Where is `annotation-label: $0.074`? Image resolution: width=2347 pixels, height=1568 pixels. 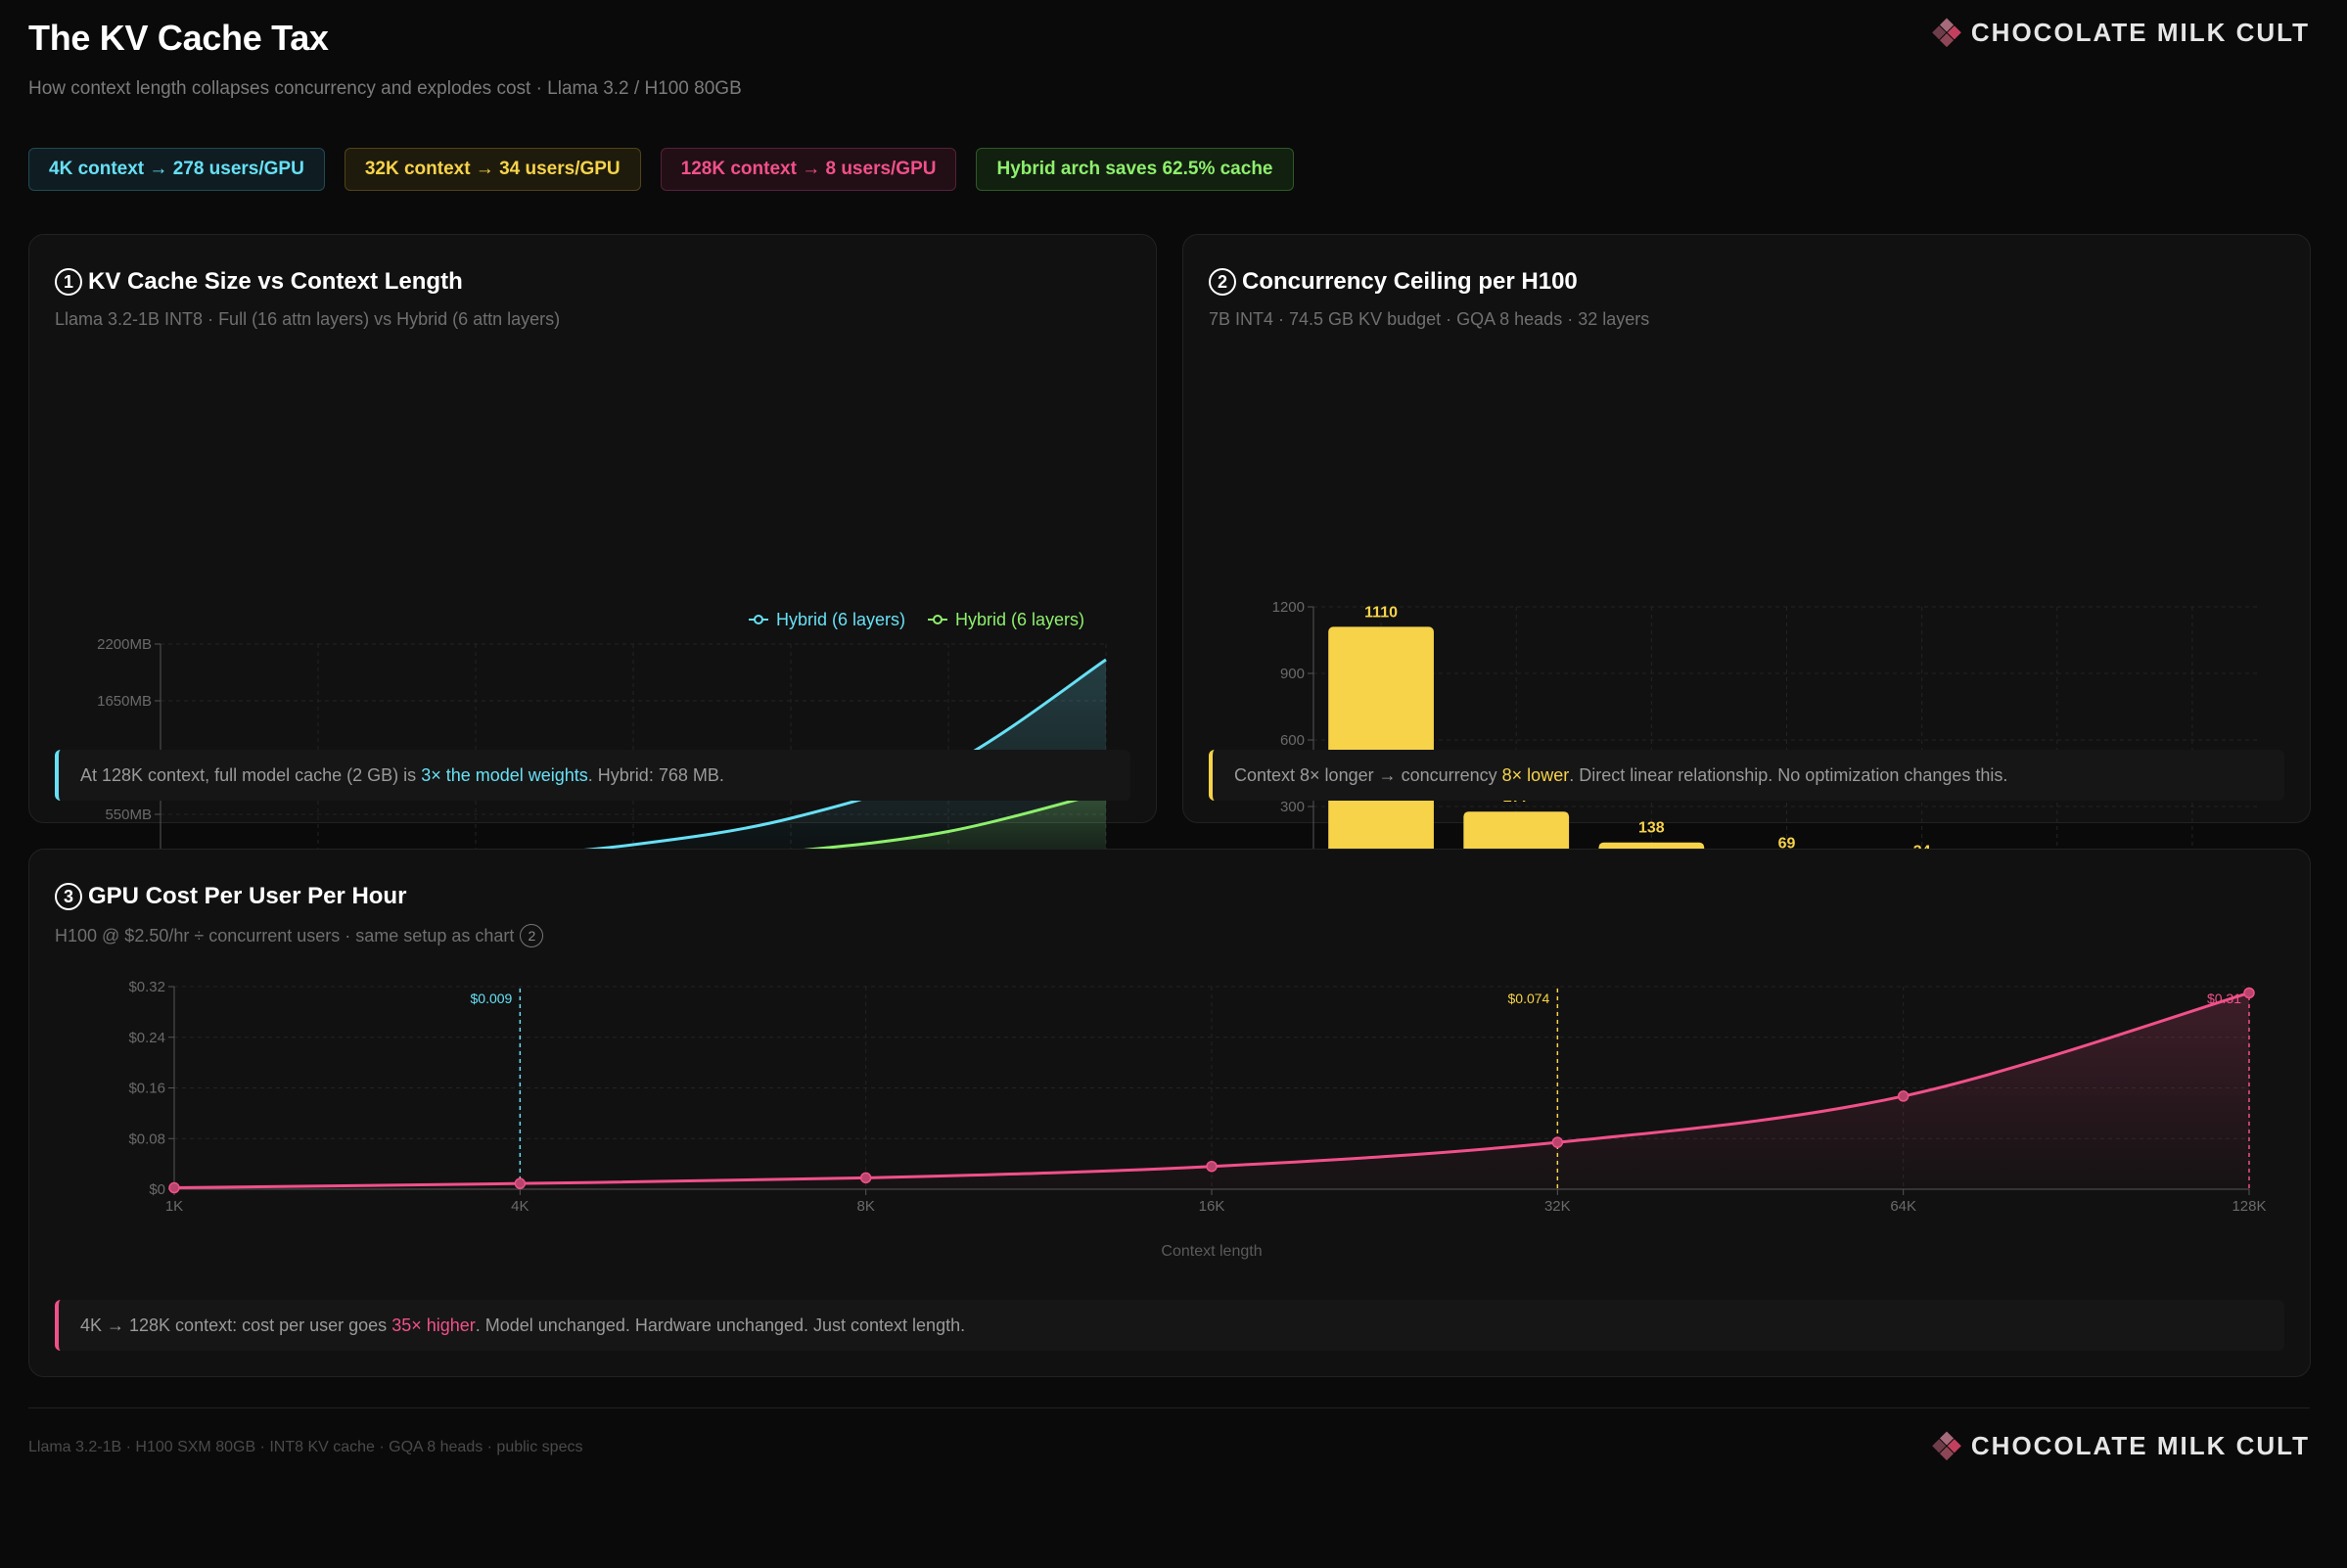
annotation-label: $0.074 is located at coordinates (1529, 998).